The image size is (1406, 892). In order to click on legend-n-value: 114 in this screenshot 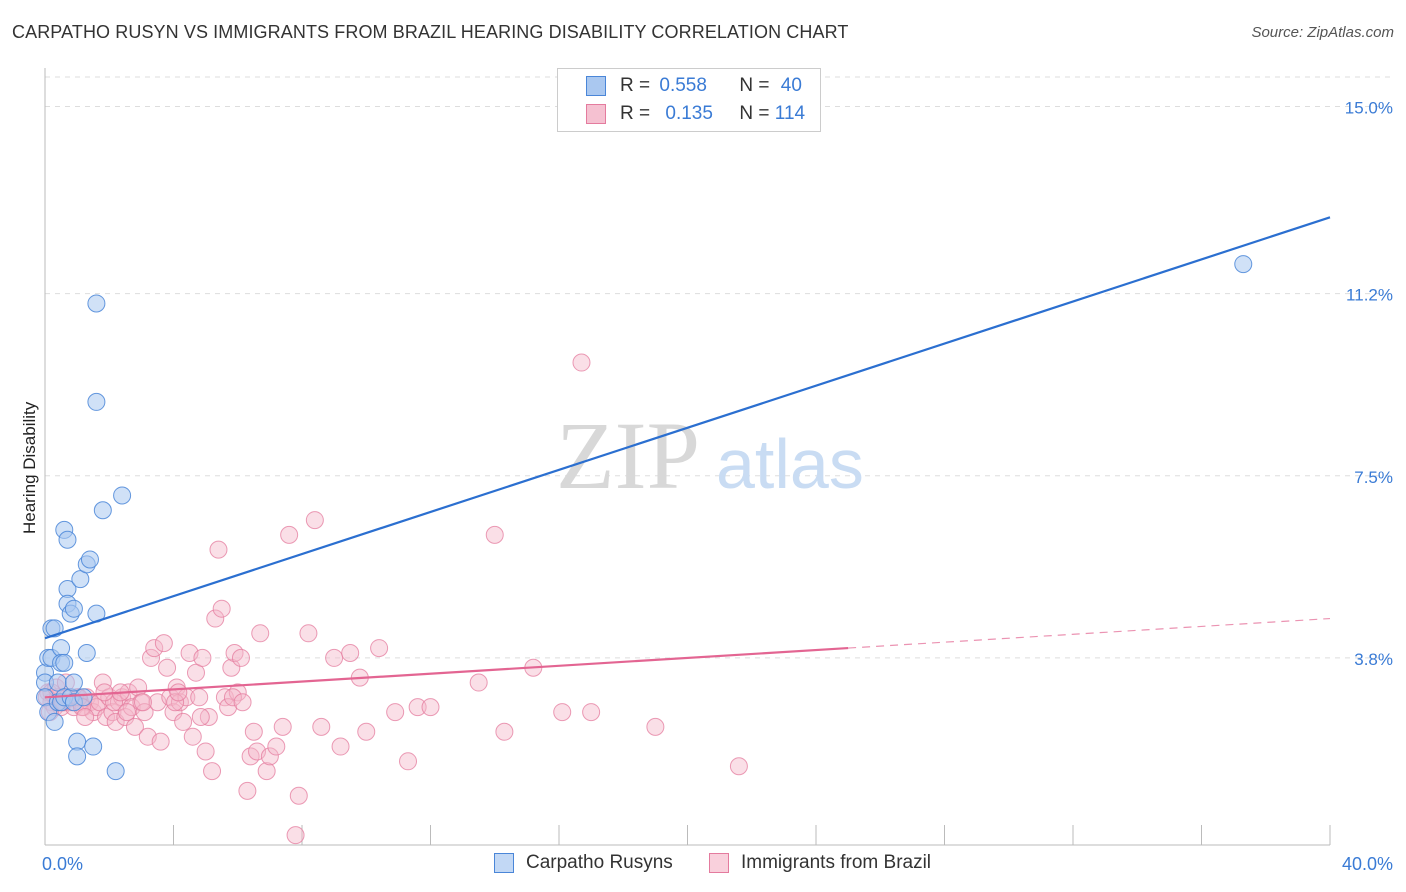, I will do `click(790, 113)`.